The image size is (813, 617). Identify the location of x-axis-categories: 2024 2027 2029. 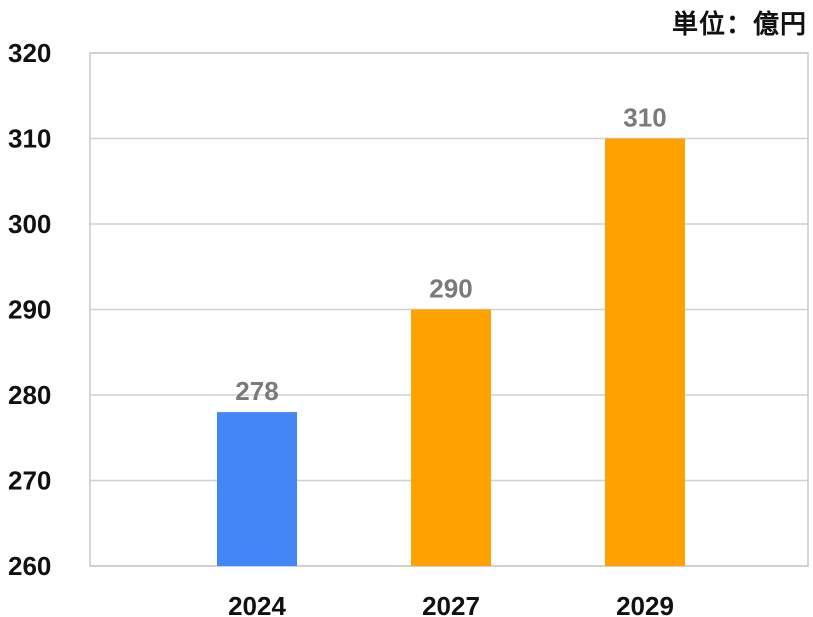
(451, 604).